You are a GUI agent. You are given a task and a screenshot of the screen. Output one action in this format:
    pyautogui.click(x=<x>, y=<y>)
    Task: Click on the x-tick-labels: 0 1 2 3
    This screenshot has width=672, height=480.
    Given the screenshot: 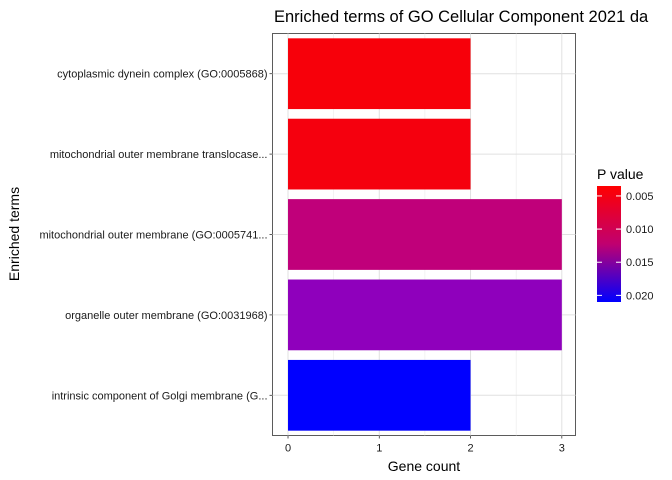 What is the action you would take?
    pyautogui.click(x=425, y=445)
    